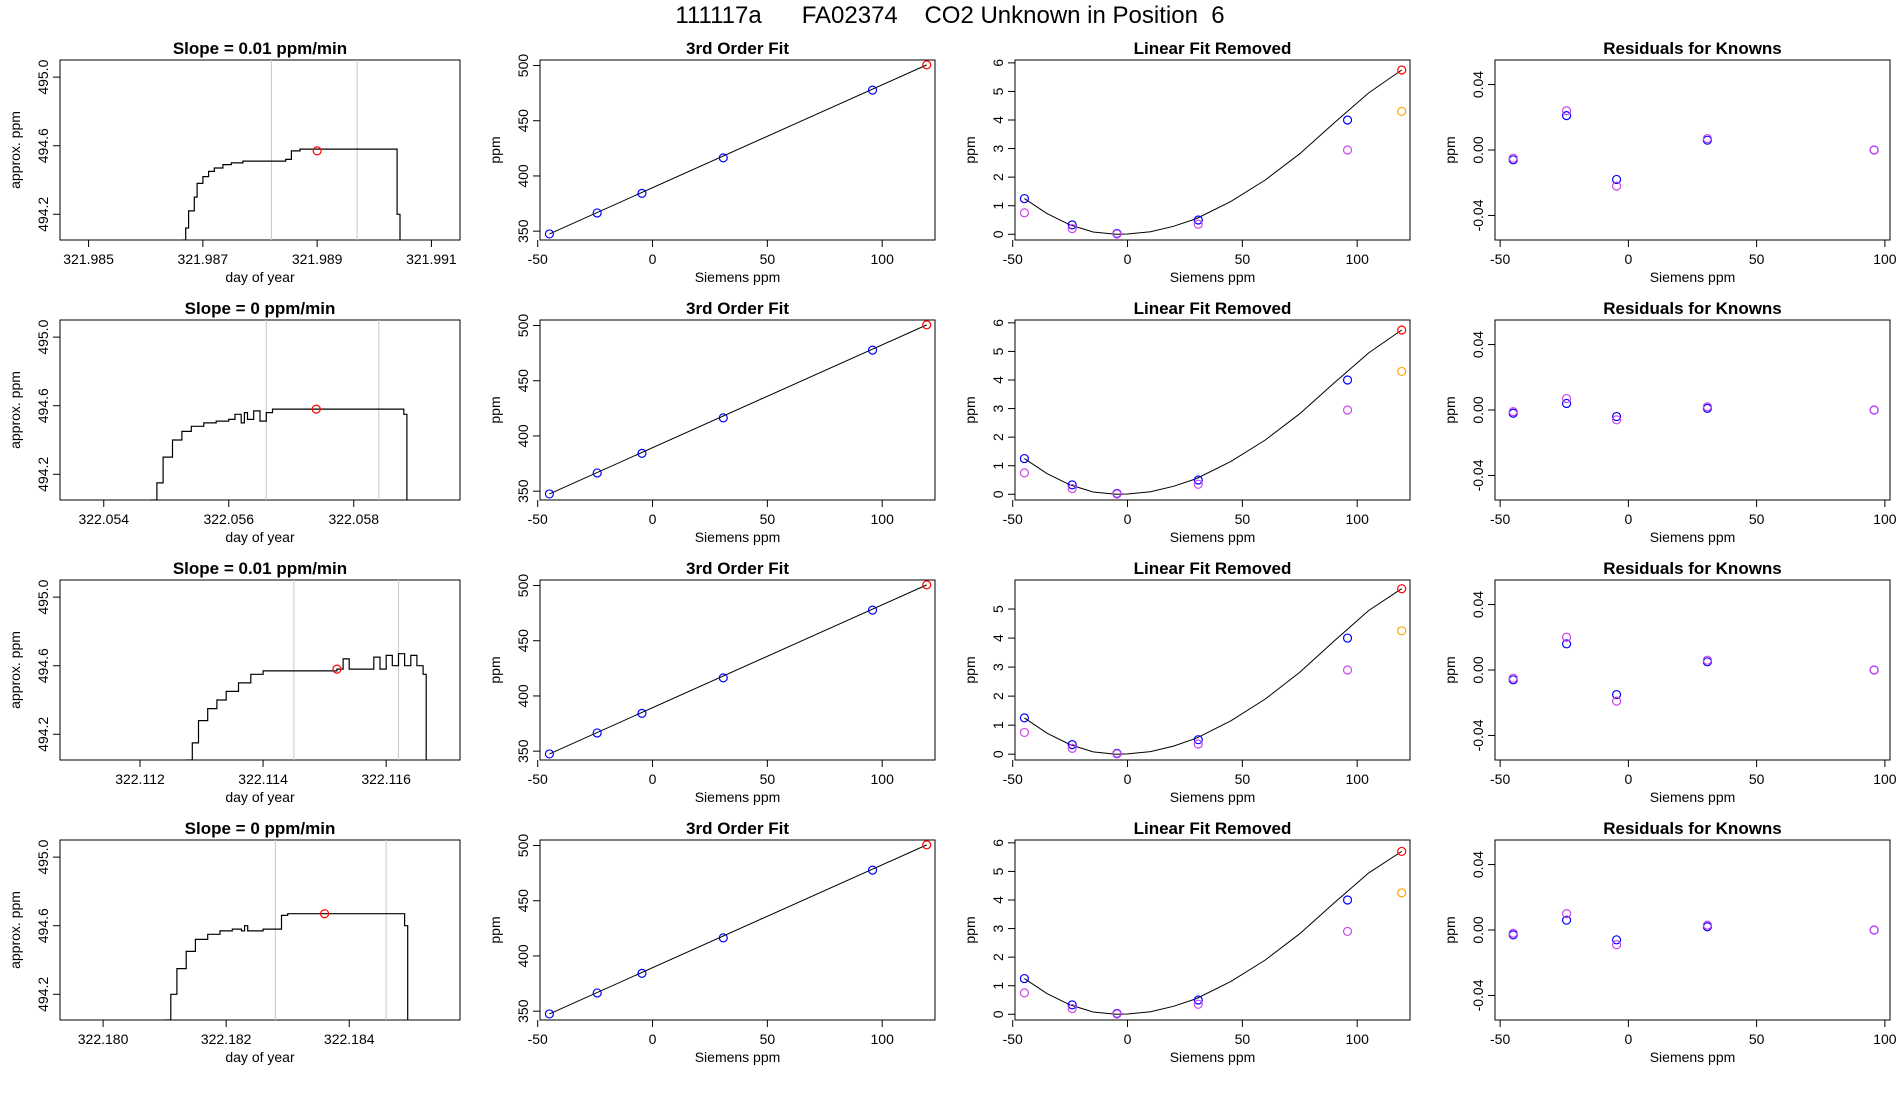 This screenshot has height=1100, width=1900. I want to click on r3-linear-fit-curve, so click(1213, 671).